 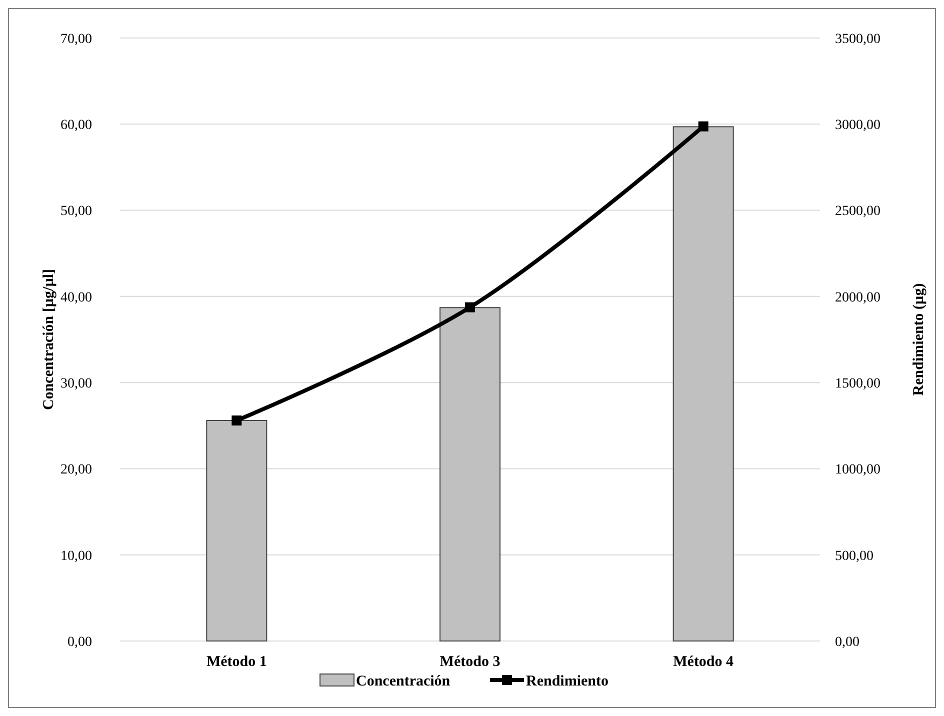 I want to click on y-tick-label: 10,00, so click(x=76, y=556).